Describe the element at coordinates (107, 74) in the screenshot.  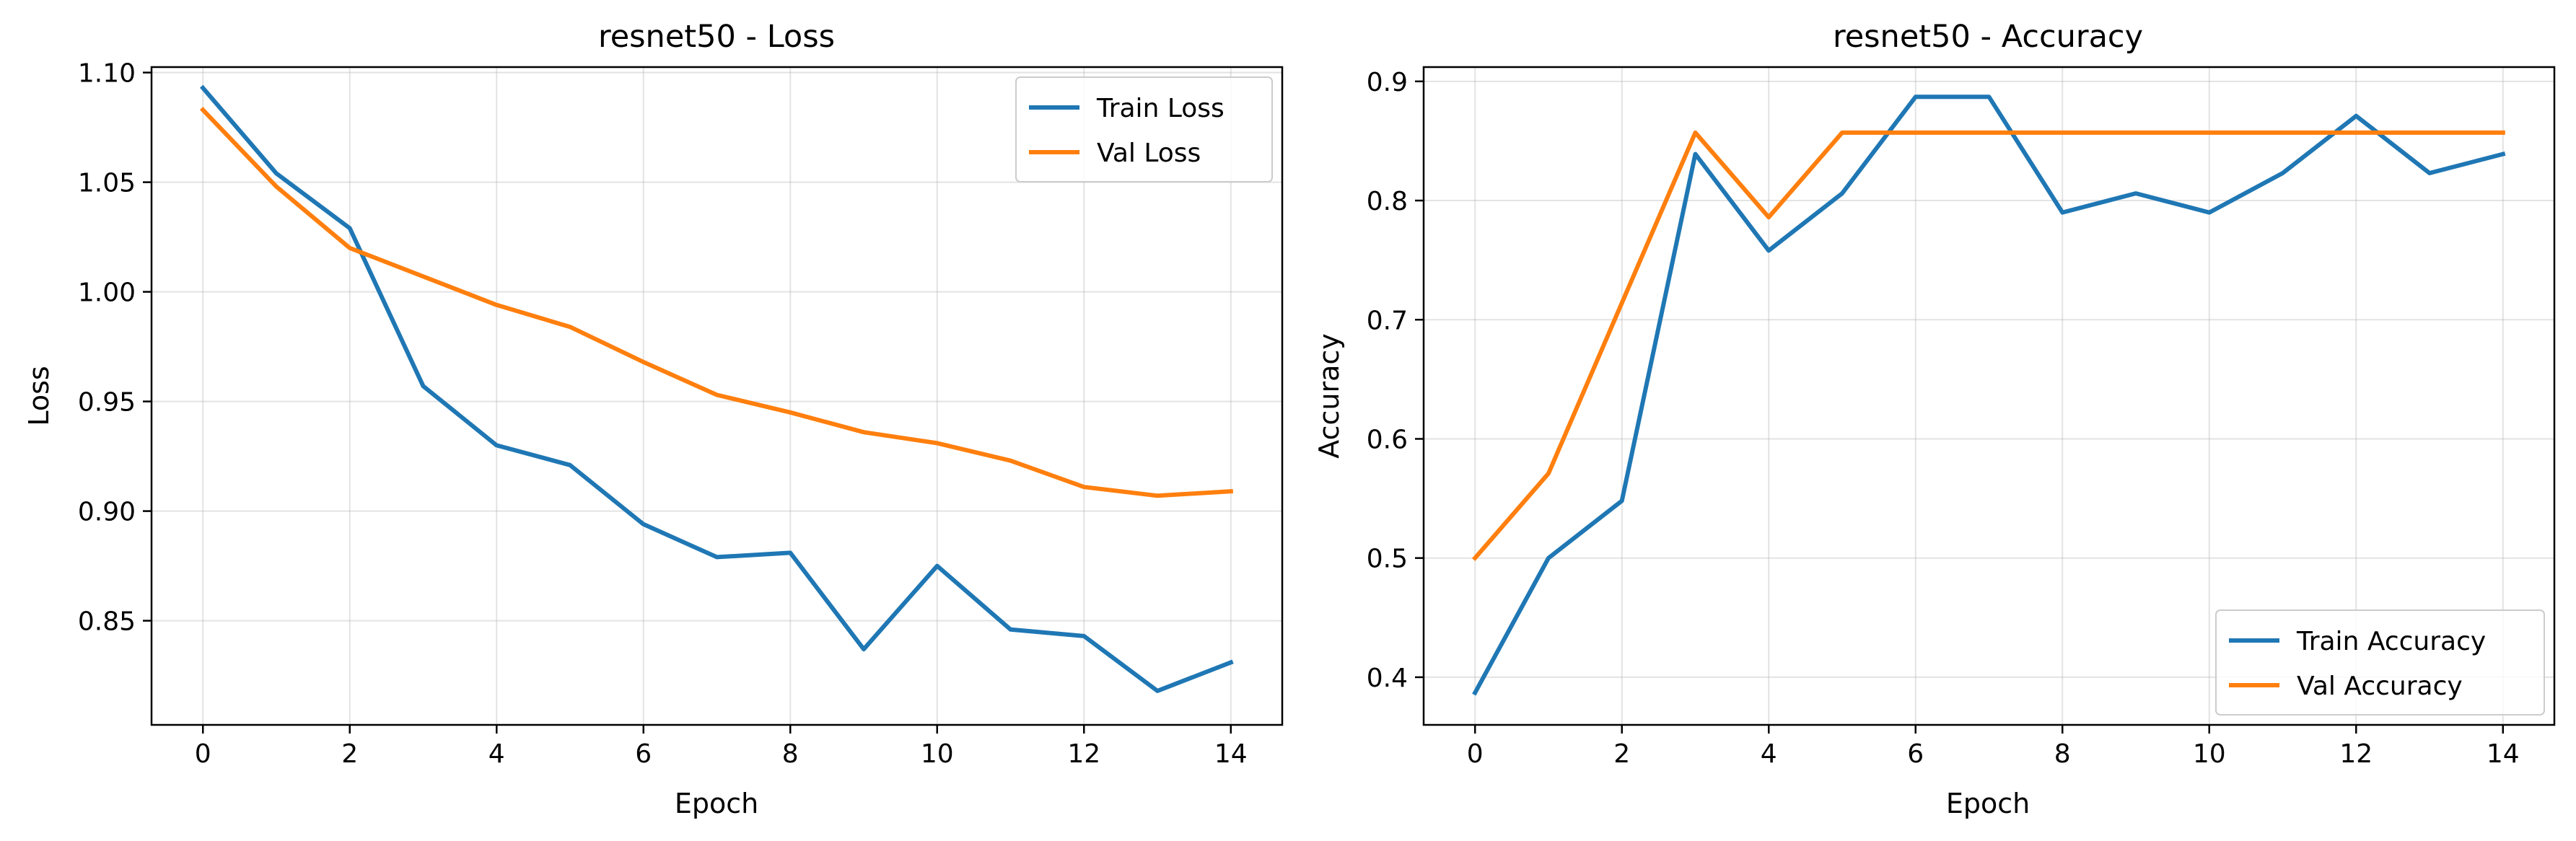
I see `y-tick-label: 1.10` at that location.